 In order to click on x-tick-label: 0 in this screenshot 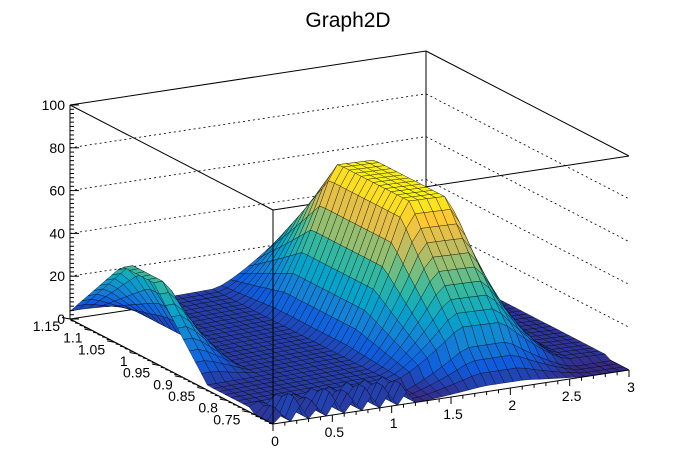, I will do `click(275, 441)`.